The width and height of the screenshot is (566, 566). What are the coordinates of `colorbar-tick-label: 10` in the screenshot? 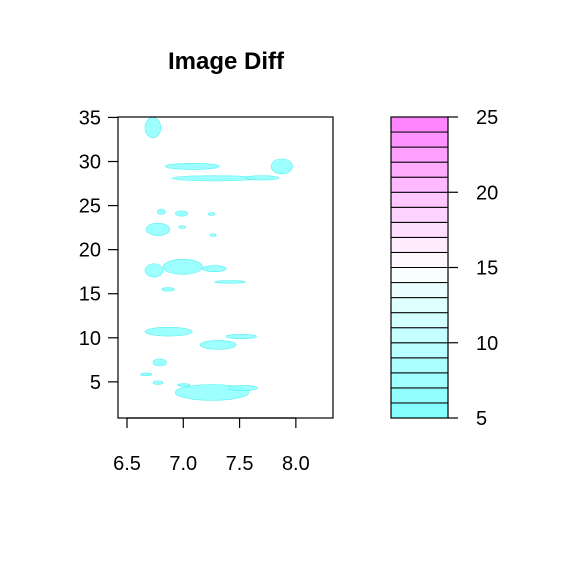 It's located at (487, 344).